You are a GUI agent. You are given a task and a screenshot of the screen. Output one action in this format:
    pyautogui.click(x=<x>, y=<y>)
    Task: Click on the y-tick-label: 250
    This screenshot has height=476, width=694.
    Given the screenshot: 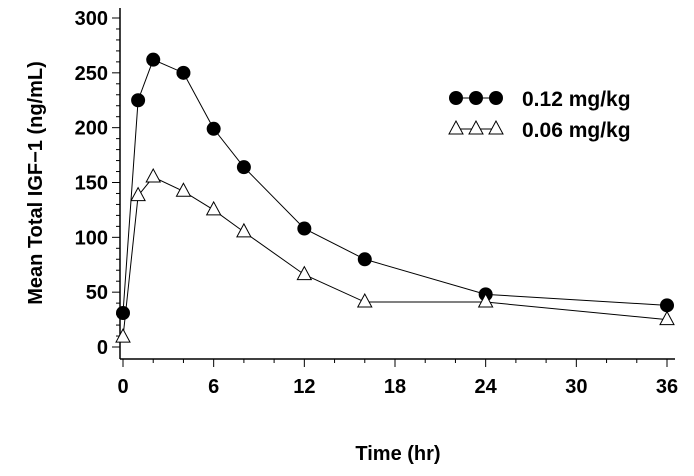 What is the action you would take?
    pyautogui.click(x=91, y=74)
    